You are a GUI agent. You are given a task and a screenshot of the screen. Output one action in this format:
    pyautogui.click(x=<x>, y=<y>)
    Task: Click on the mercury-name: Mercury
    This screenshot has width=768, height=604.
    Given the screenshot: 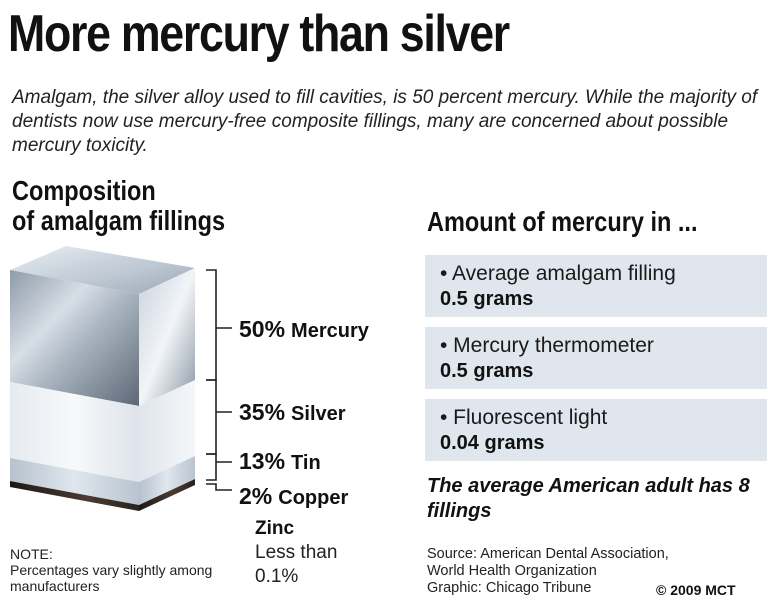 What is the action you would take?
    pyautogui.click(x=330, y=331)
    